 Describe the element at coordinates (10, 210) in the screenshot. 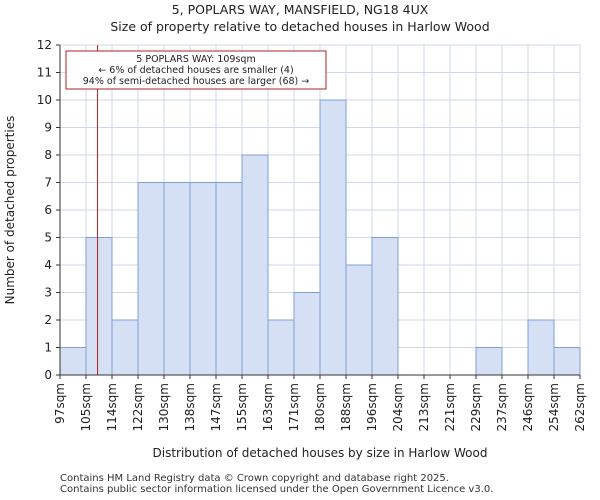

I see `y-axis-label: Number of detached properties` at that location.